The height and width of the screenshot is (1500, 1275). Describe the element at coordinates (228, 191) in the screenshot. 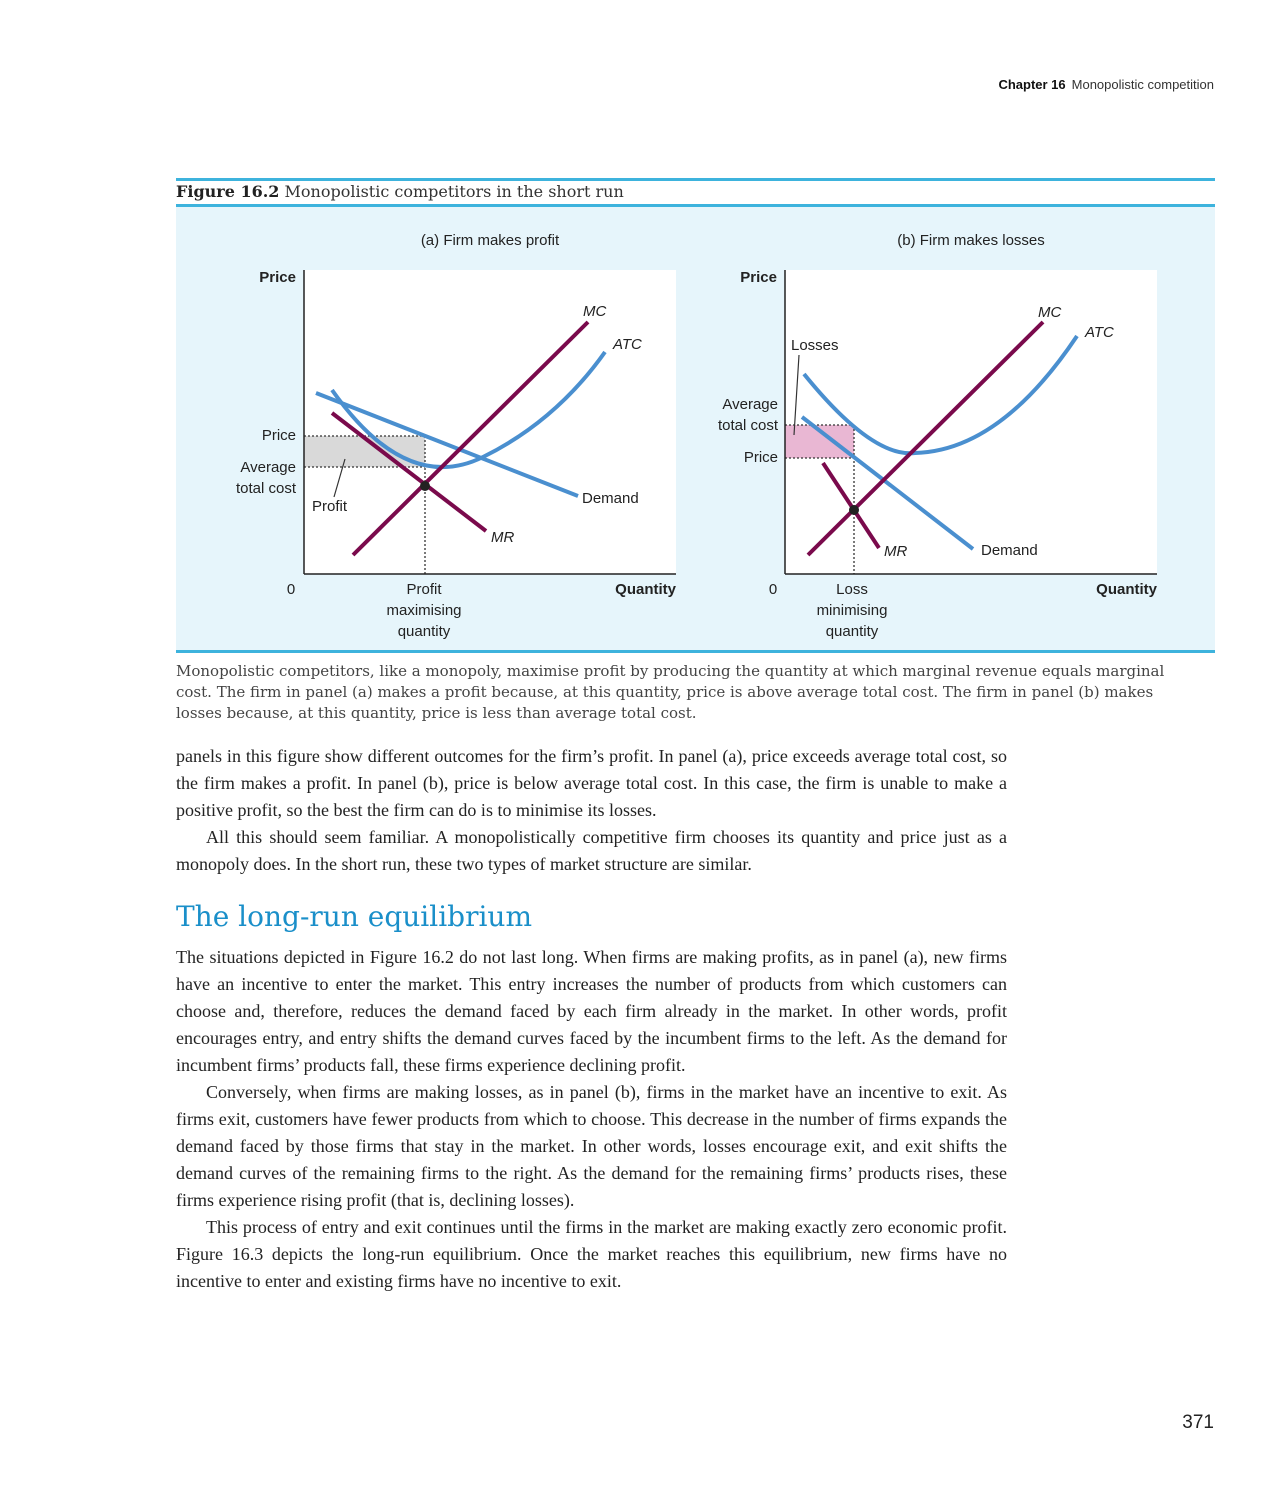

I see `figure-label: Figure 16.2` at that location.